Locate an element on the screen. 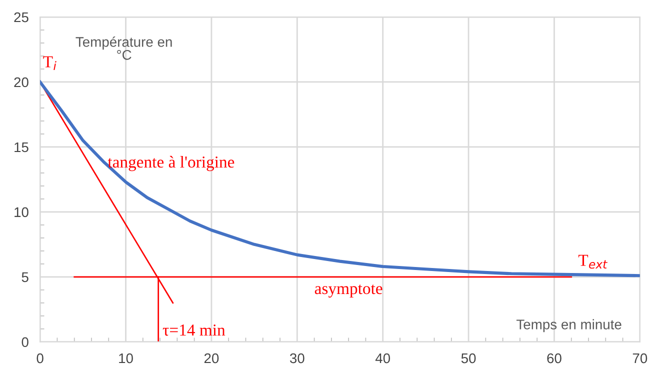 This screenshot has height=370, width=657. y-tick-label: 15 is located at coordinates (21, 147).